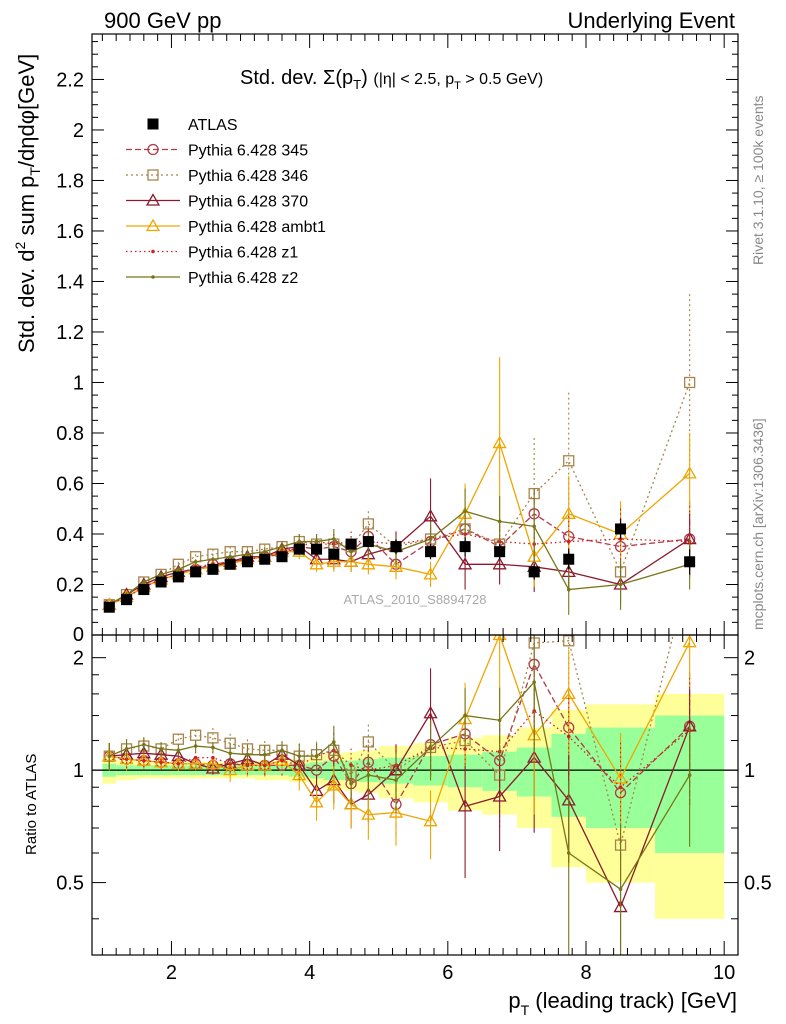  What do you see at coordinates (415, 599) in the screenshot?
I see `analysis-watermark: ATLAS_2010_S8894728` at bounding box center [415, 599].